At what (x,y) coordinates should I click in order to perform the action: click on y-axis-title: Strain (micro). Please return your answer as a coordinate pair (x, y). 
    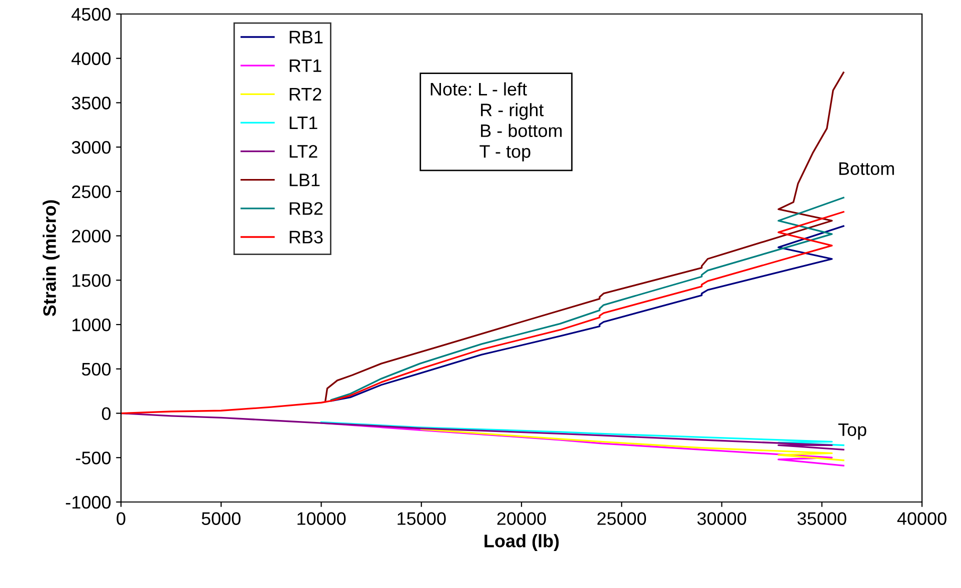
    Looking at the image, I should click on (51, 258).